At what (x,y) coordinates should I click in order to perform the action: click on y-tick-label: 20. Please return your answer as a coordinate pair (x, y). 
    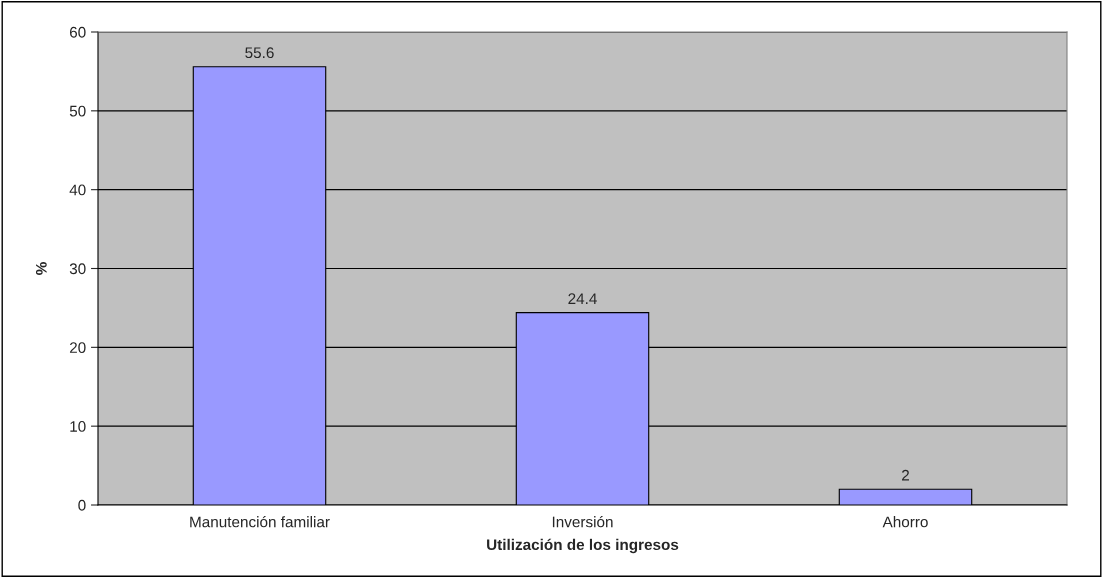
    Looking at the image, I should click on (77, 348).